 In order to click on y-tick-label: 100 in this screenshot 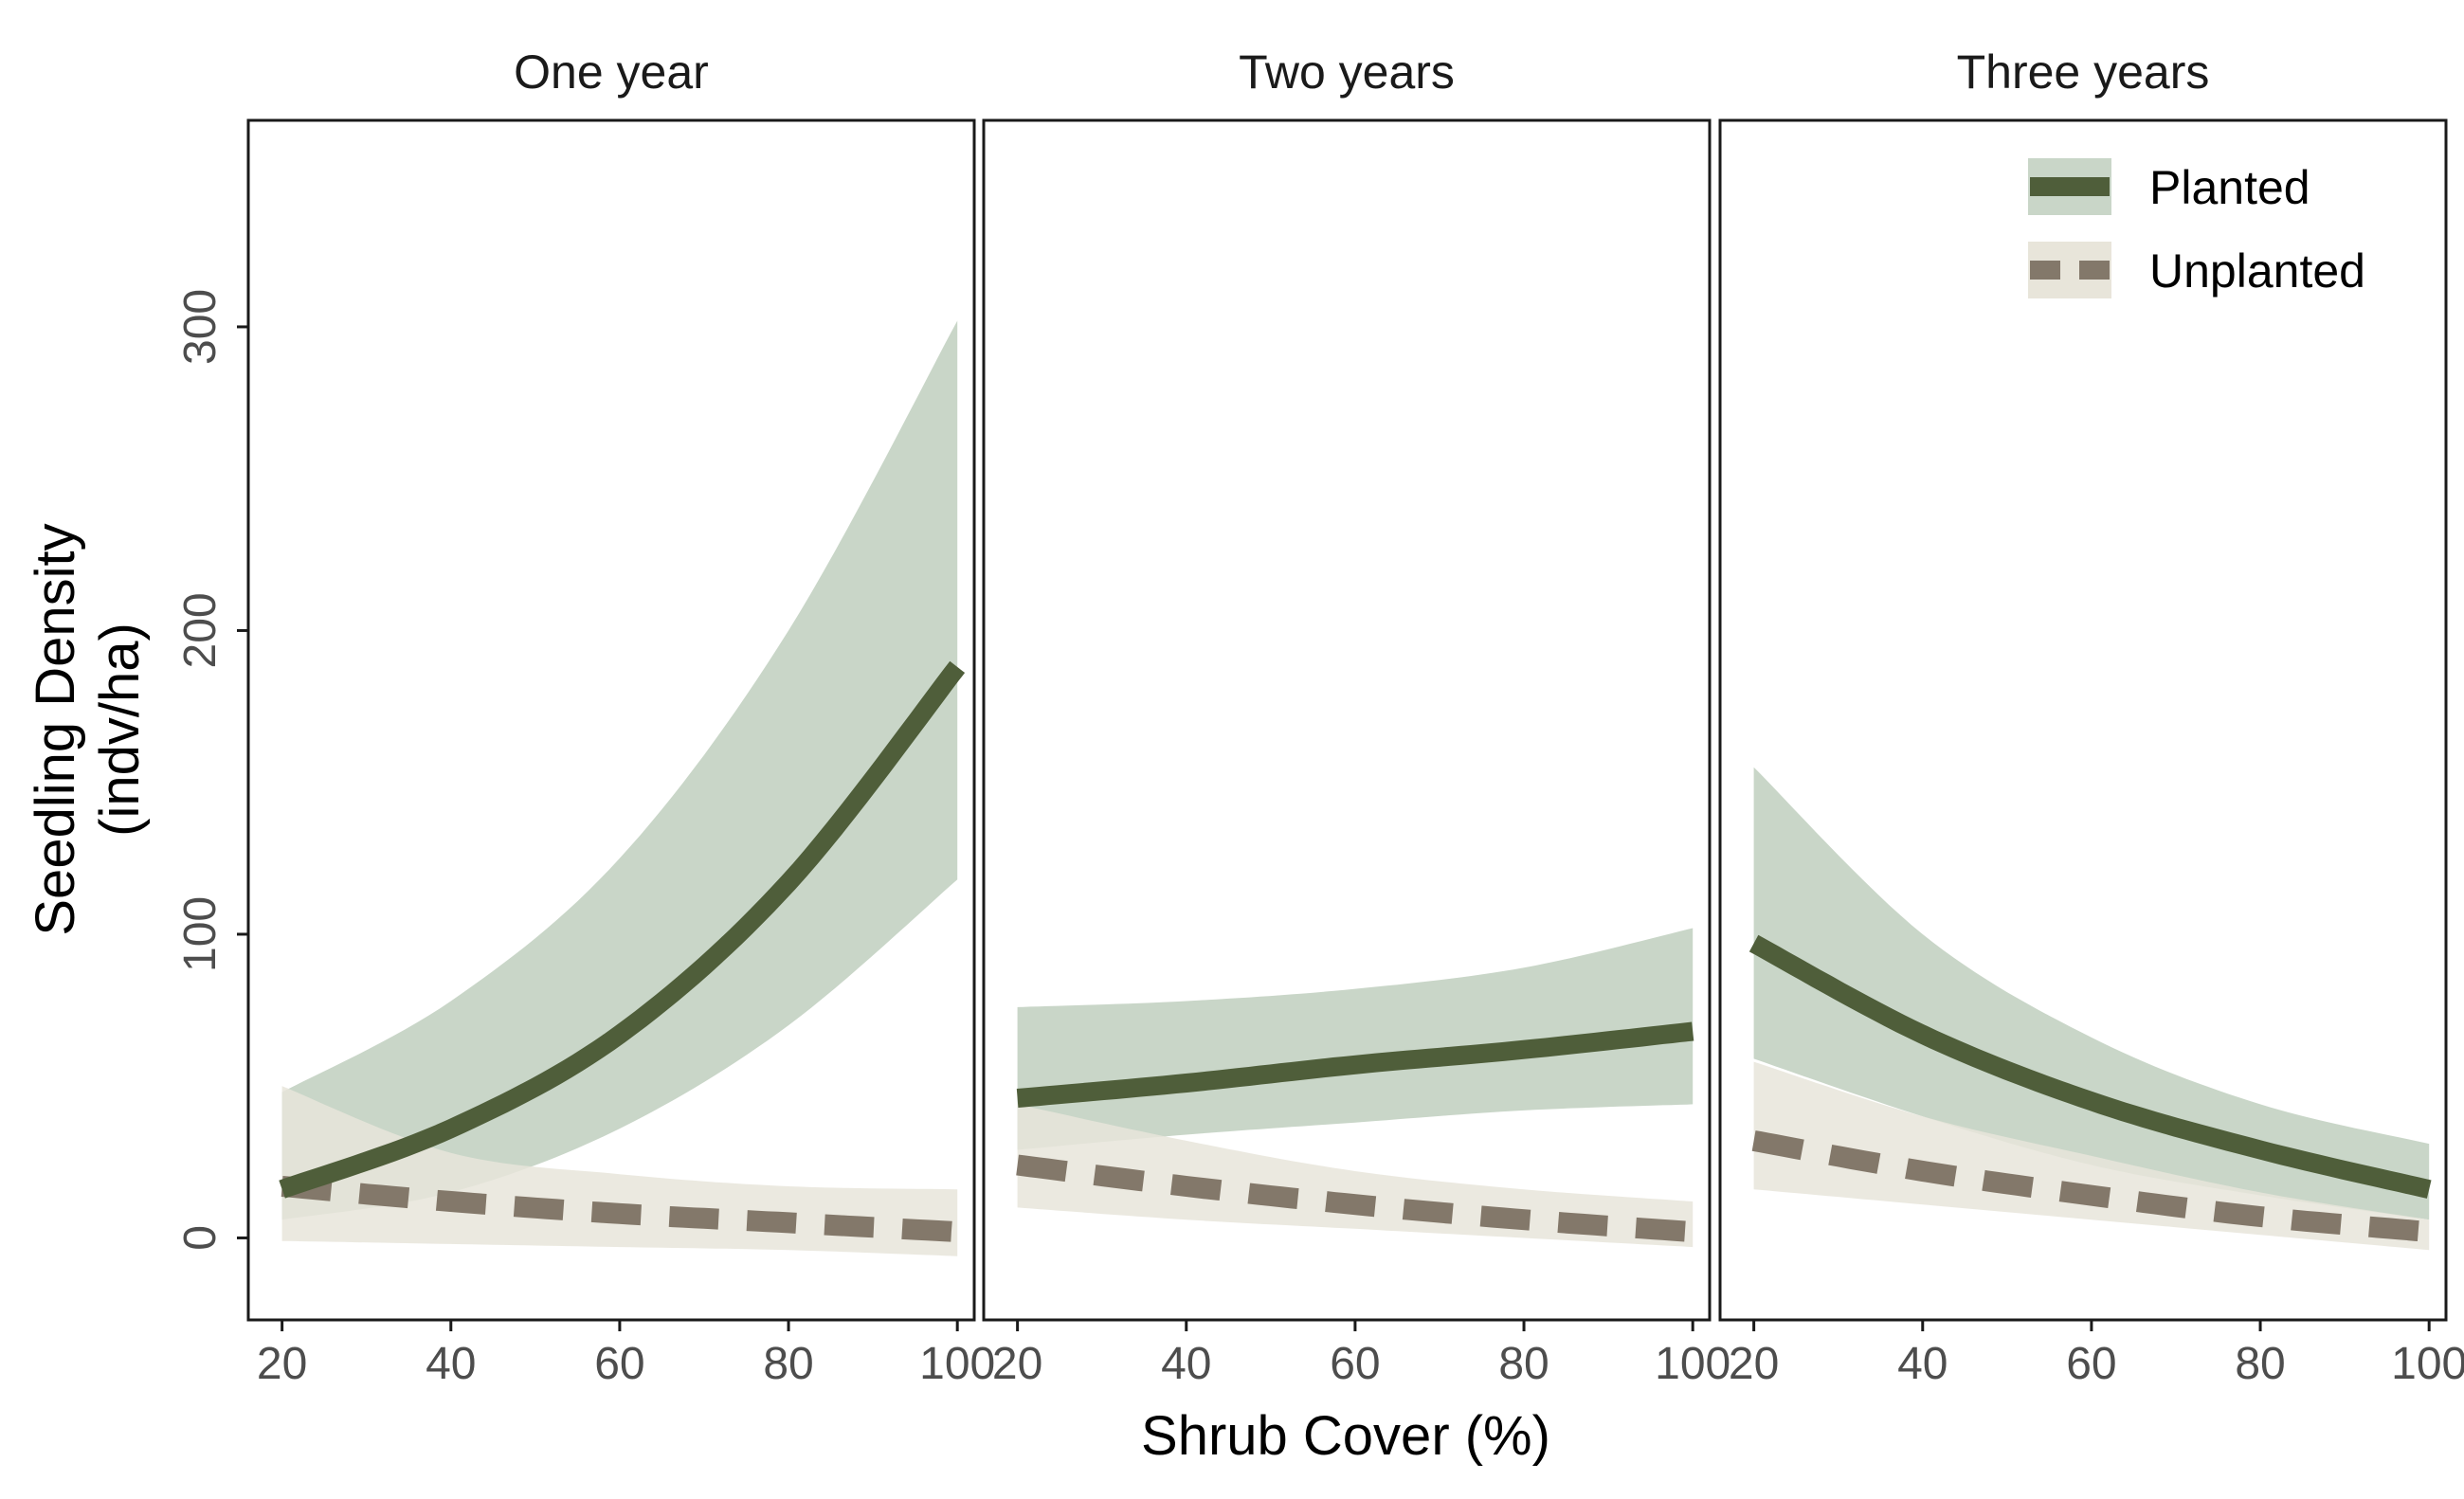, I will do `click(200, 934)`.